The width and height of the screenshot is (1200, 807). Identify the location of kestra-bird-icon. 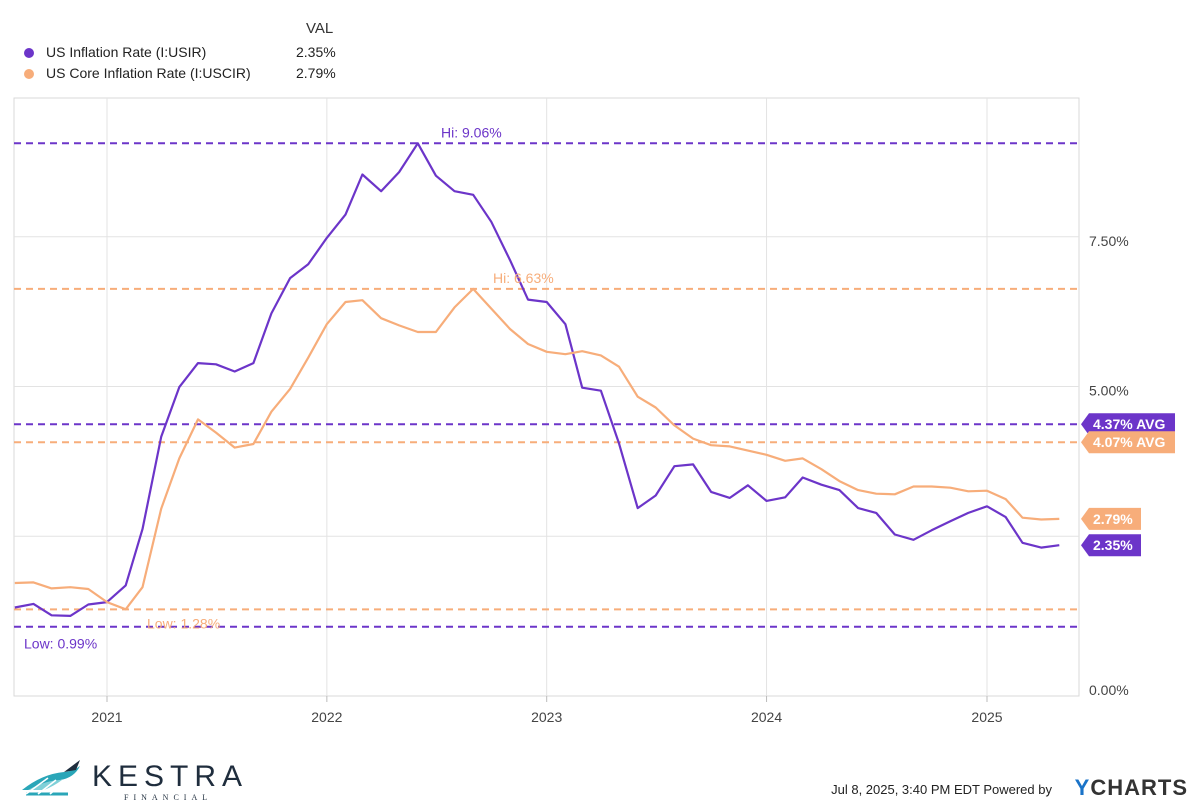
(51, 778).